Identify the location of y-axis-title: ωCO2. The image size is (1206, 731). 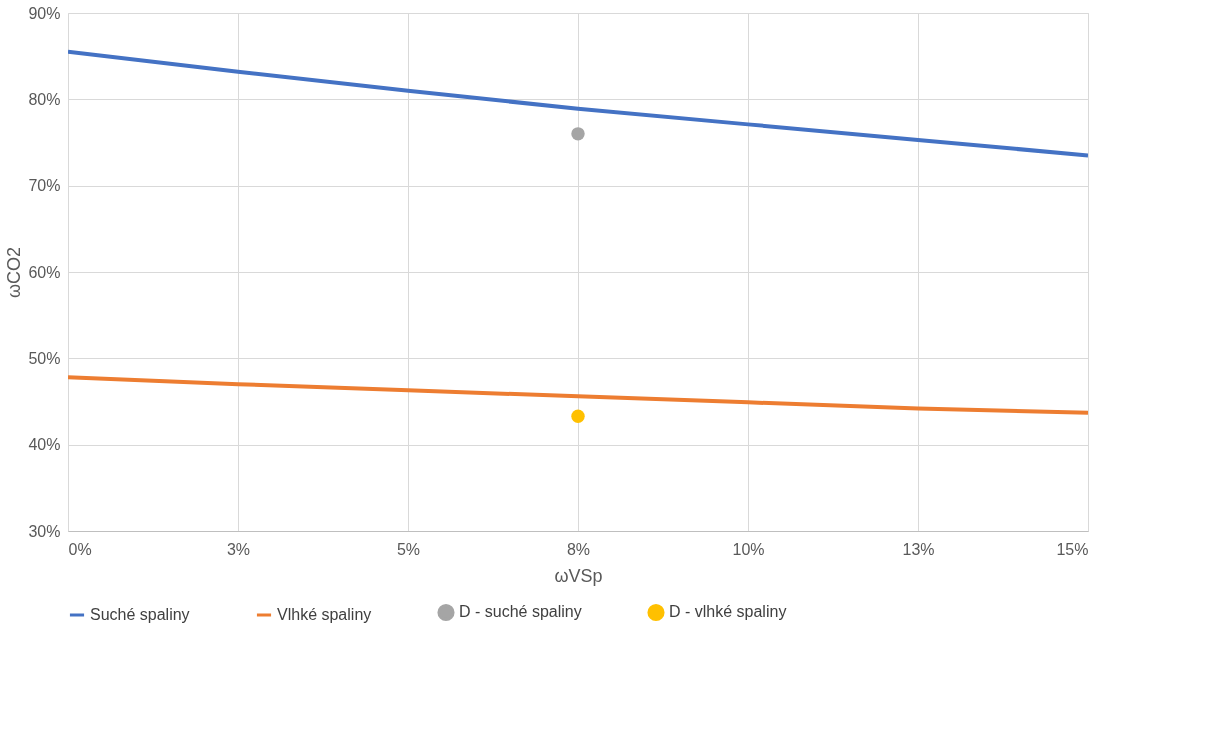
(14, 272).